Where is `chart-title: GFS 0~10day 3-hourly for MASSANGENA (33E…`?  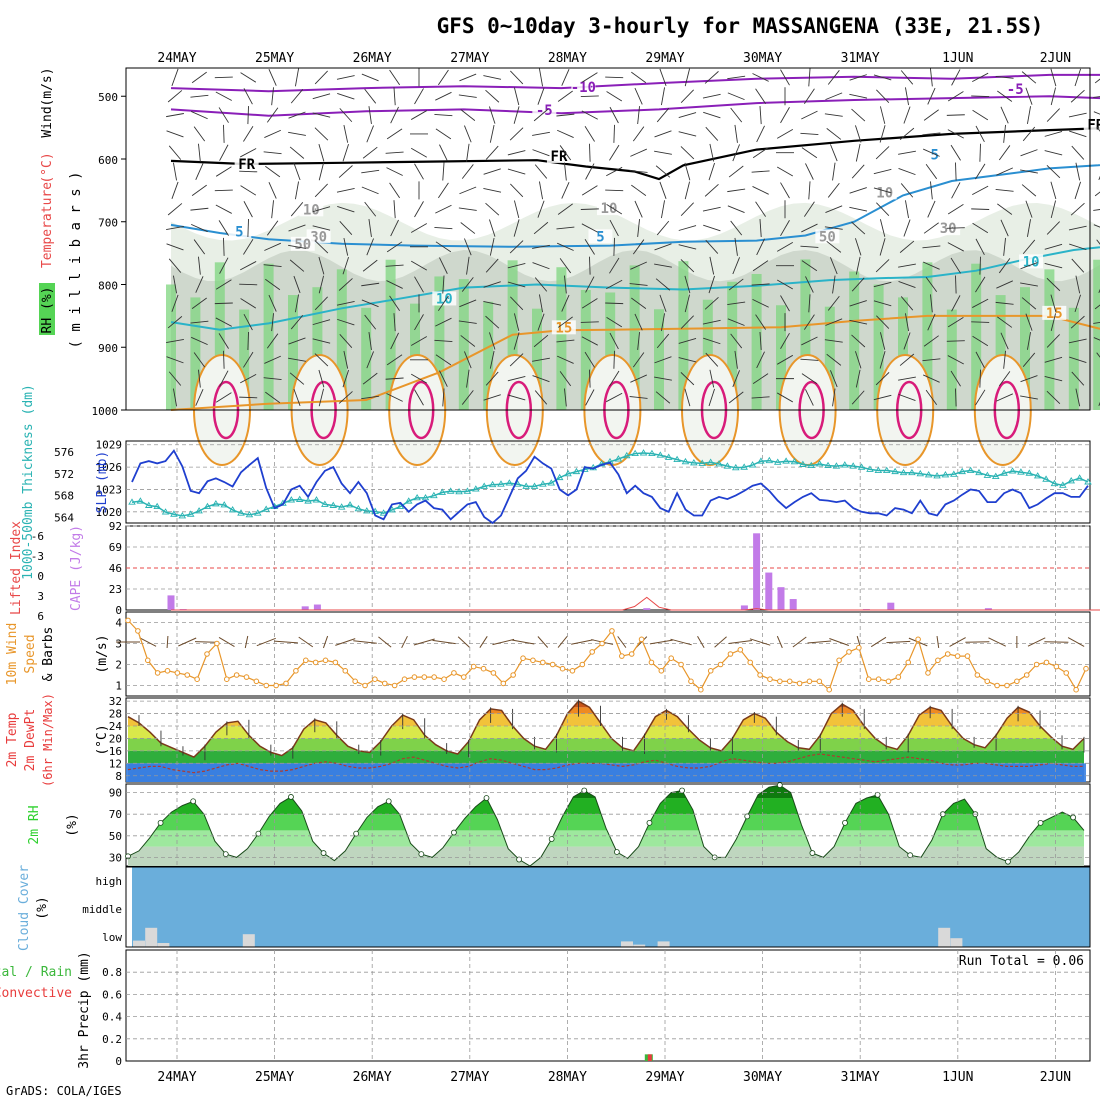 chart-title: GFS 0~10day 3-hourly for MASSANGENA (33E… is located at coordinates (740, 26).